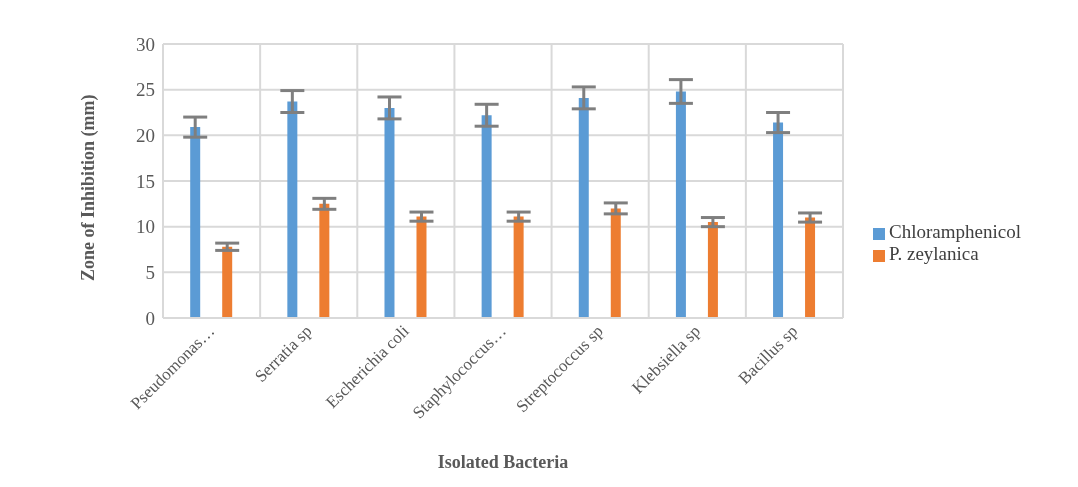 Image resolution: width=1078 pixels, height=487 pixels. What do you see at coordinates (145, 136) in the screenshot?
I see `y-tick-label: 20` at bounding box center [145, 136].